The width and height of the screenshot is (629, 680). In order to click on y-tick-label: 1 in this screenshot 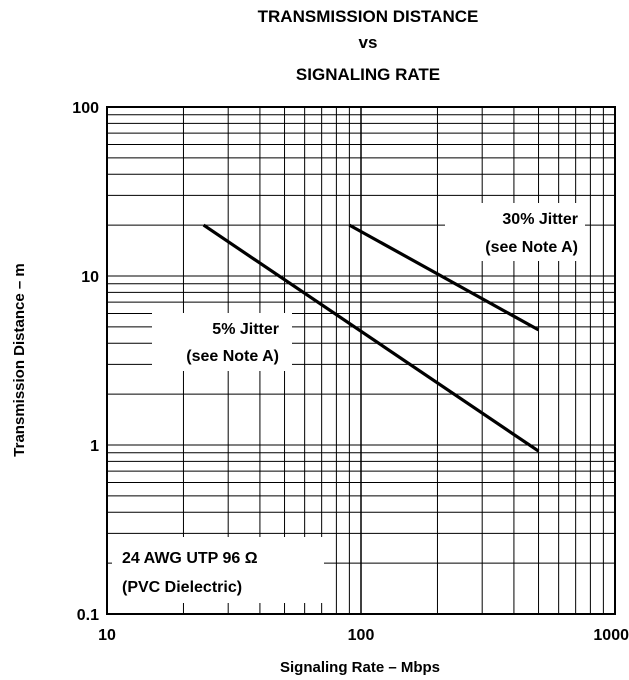, I will do `click(94, 446)`.